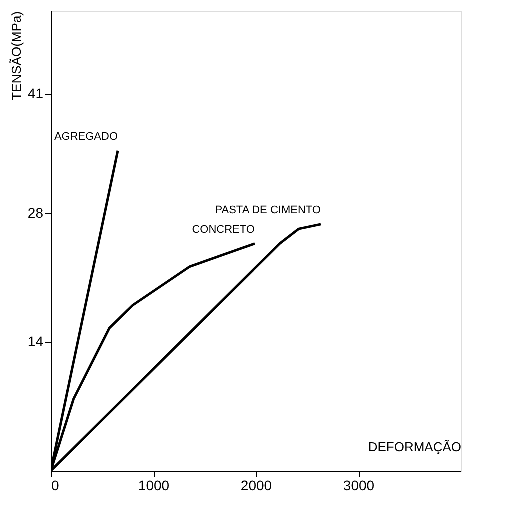 This screenshot has height=522, width=521. I want to click on y-axis-title: TENSÃO(MPa), so click(16, 56).